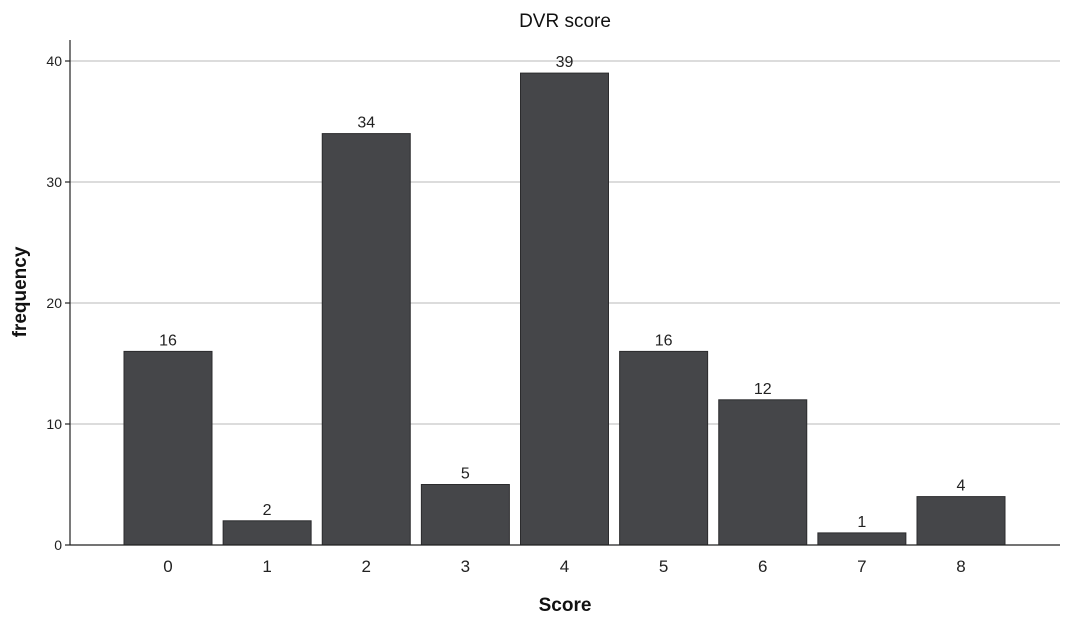  What do you see at coordinates (366, 566) in the screenshot?
I see `x-tick-label: 2` at bounding box center [366, 566].